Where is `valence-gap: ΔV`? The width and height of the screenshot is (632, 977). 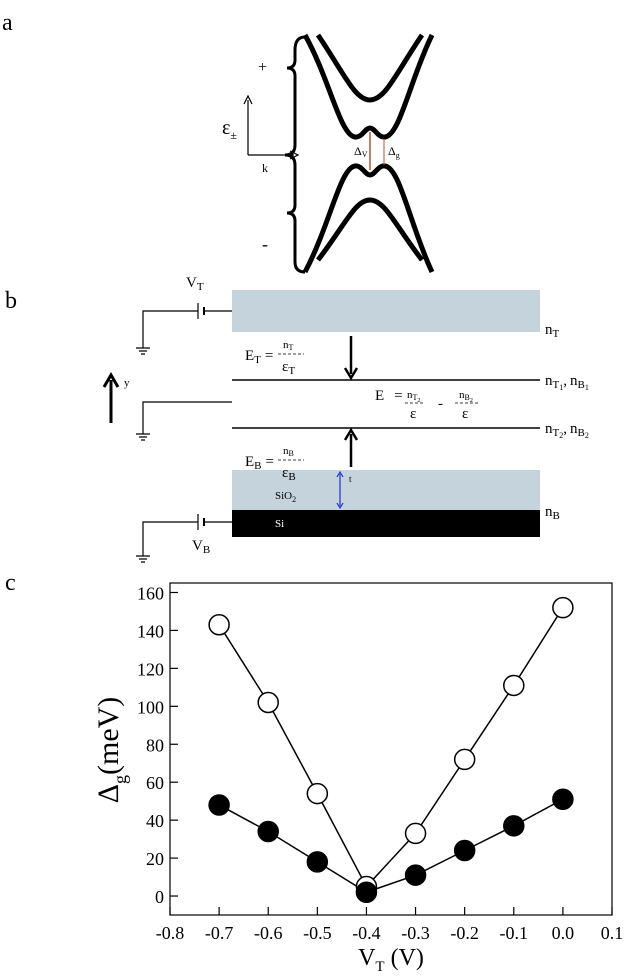 valence-gap: ΔV is located at coordinates (361, 151).